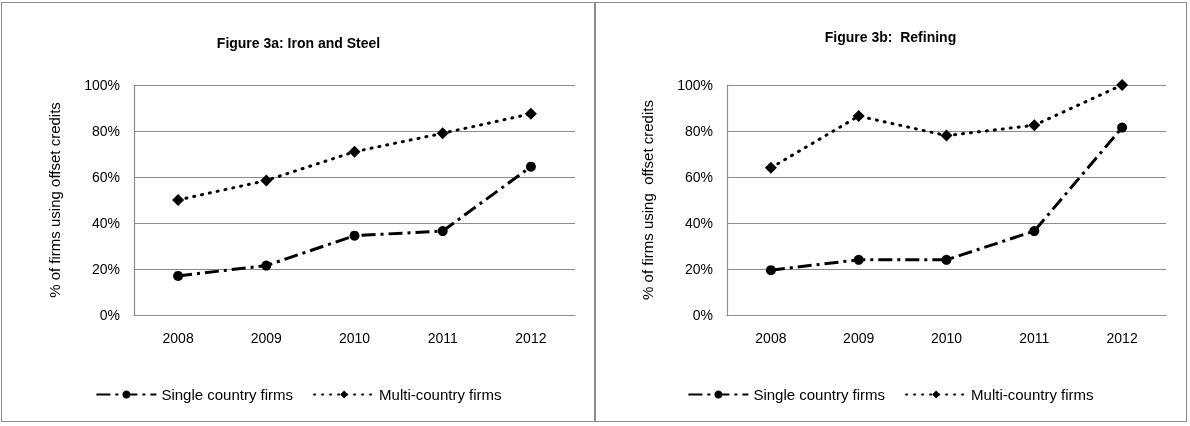 This screenshot has height=426, width=1190. I want to click on chart-title: Figure 3a: Iron and Steel, so click(298, 43).